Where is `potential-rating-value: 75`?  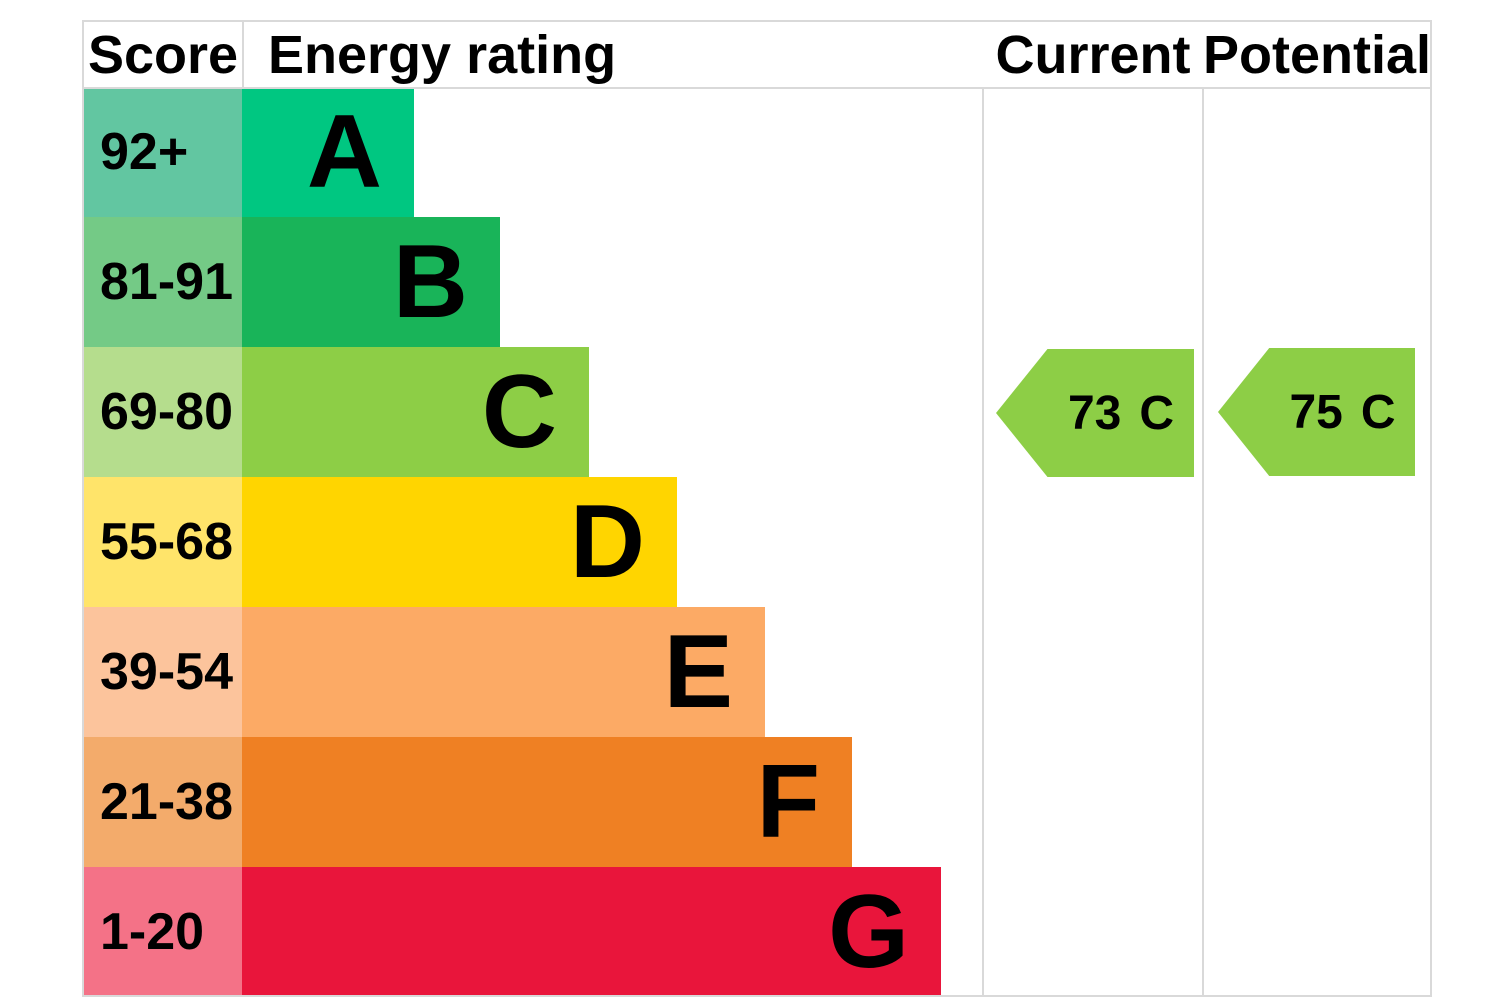
potential-rating-value: 75 is located at coordinates (1316, 412).